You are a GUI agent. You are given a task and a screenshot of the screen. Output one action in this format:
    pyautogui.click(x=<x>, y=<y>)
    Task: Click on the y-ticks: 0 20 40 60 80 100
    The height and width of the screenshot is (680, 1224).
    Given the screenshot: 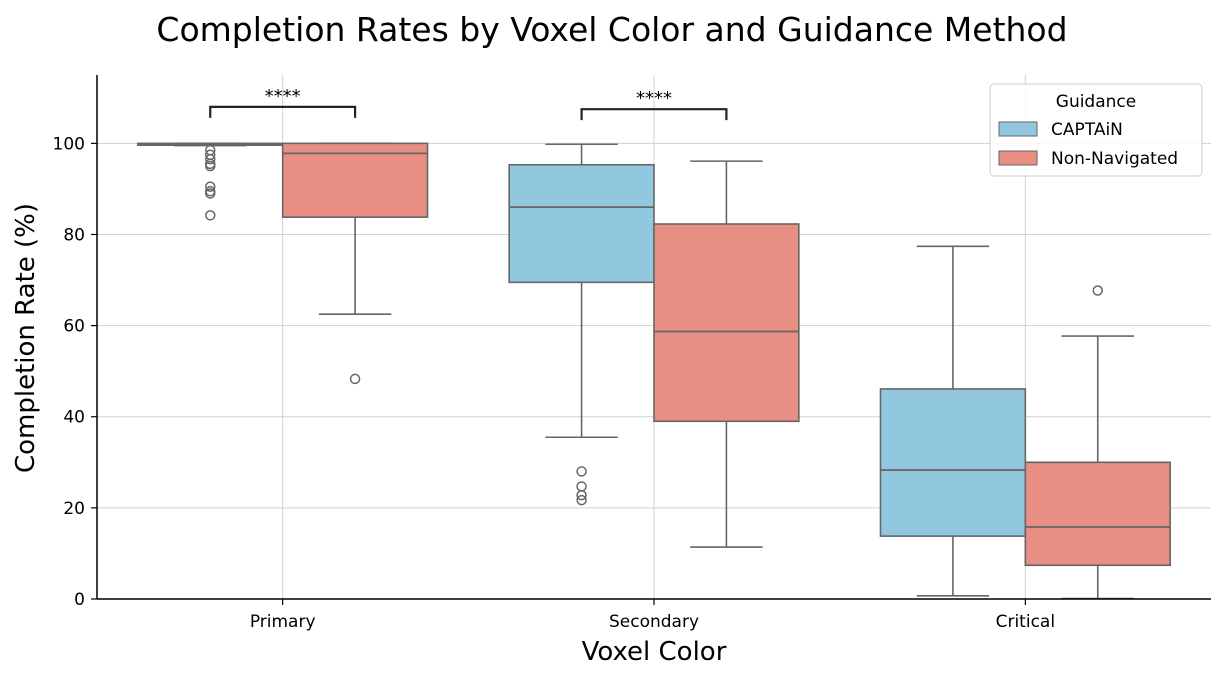 What is the action you would take?
    pyautogui.click(x=75, y=372)
    